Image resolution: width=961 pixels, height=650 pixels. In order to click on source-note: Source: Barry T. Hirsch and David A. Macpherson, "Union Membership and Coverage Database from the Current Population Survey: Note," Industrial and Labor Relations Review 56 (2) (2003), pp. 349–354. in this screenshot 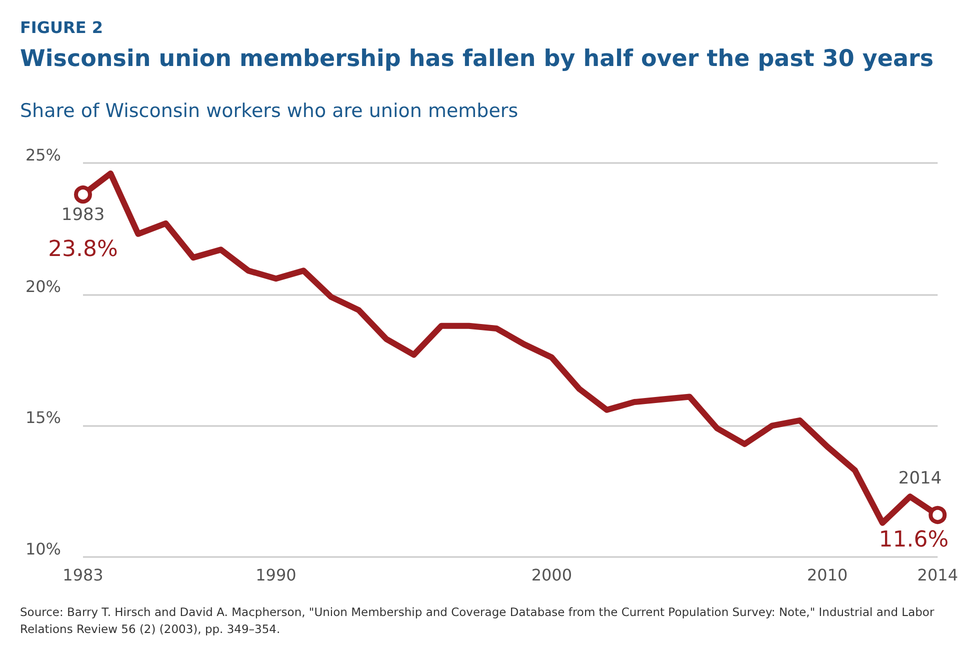, I will do `click(478, 621)`.